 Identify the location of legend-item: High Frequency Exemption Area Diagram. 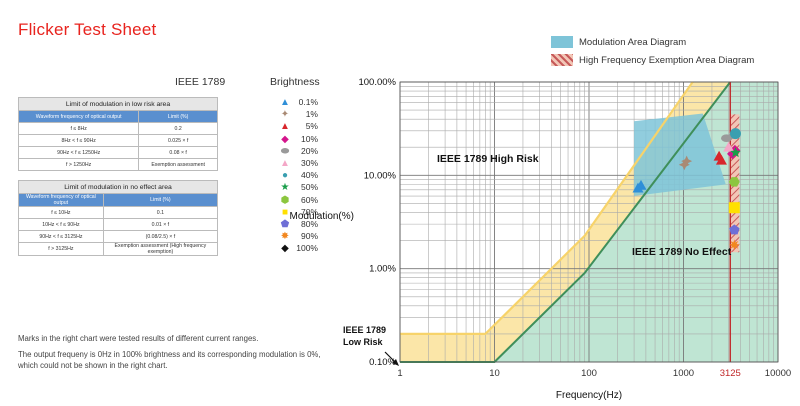
(652, 63).